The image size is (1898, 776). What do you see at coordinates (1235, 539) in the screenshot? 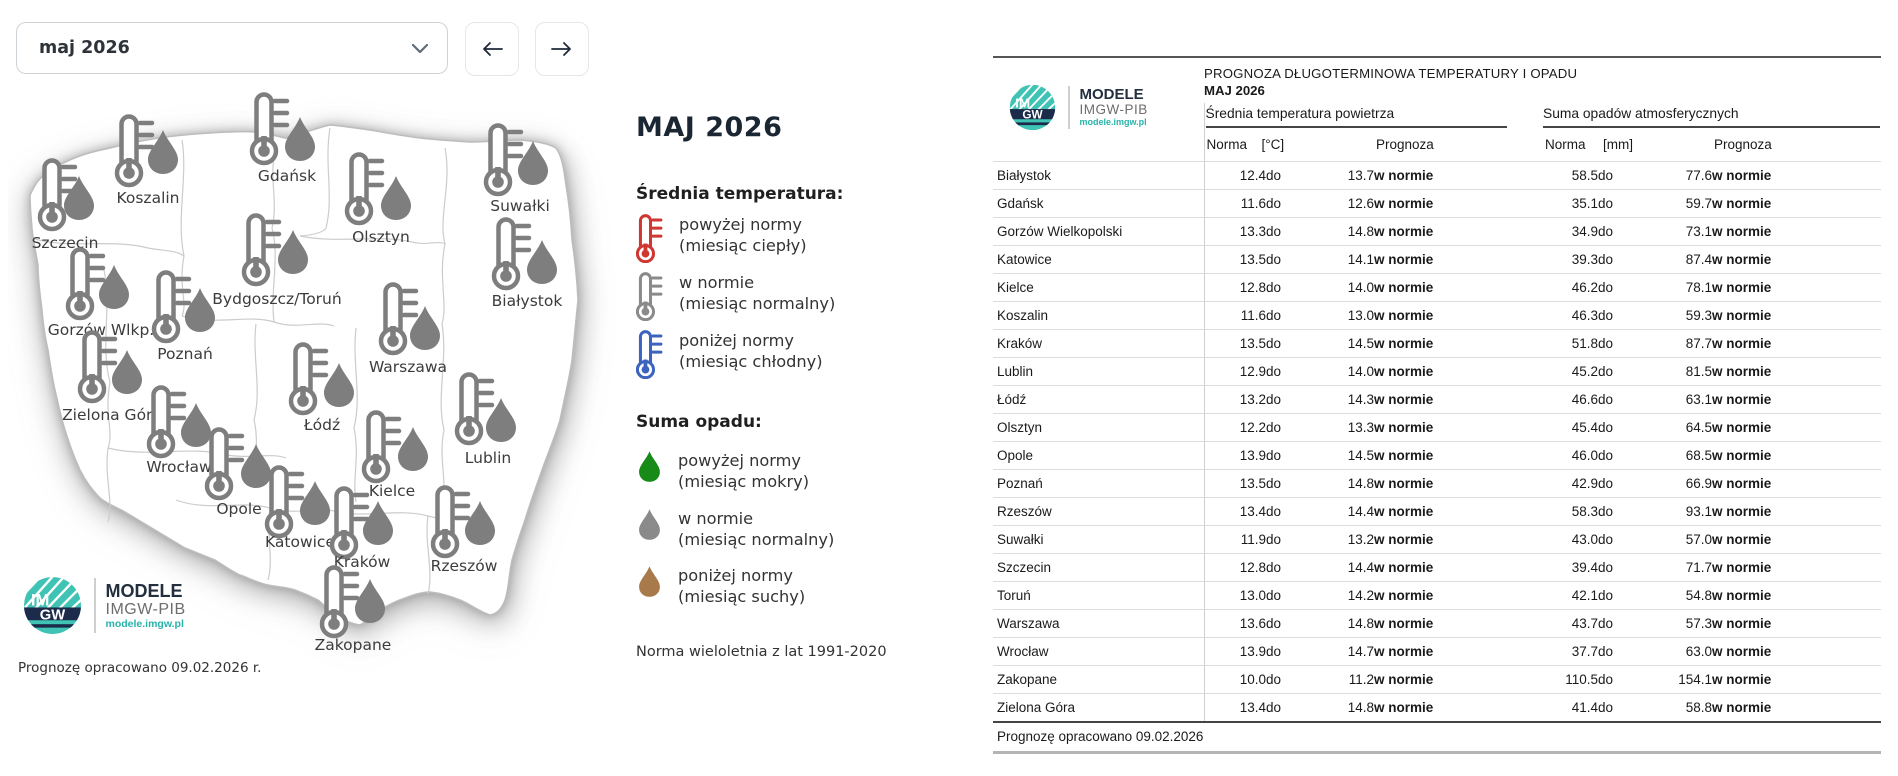
I see `temp-min-cell: 11.9` at bounding box center [1235, 539].